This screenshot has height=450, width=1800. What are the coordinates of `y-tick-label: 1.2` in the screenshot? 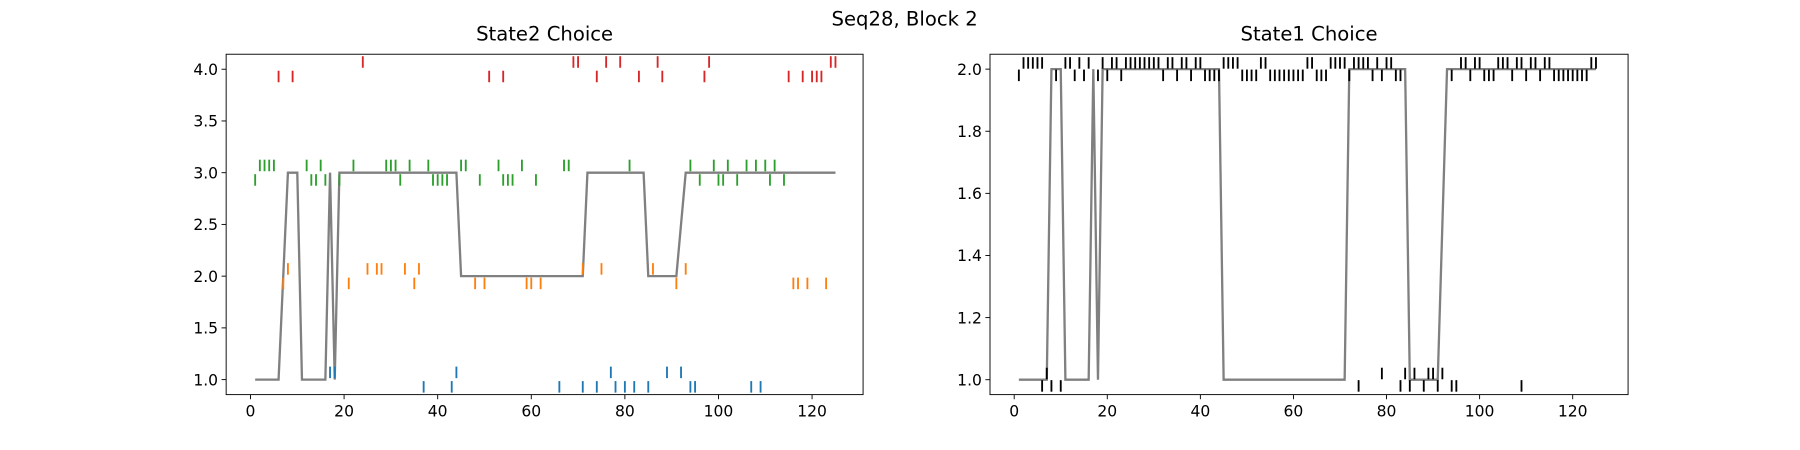 It's located at (969, 318).